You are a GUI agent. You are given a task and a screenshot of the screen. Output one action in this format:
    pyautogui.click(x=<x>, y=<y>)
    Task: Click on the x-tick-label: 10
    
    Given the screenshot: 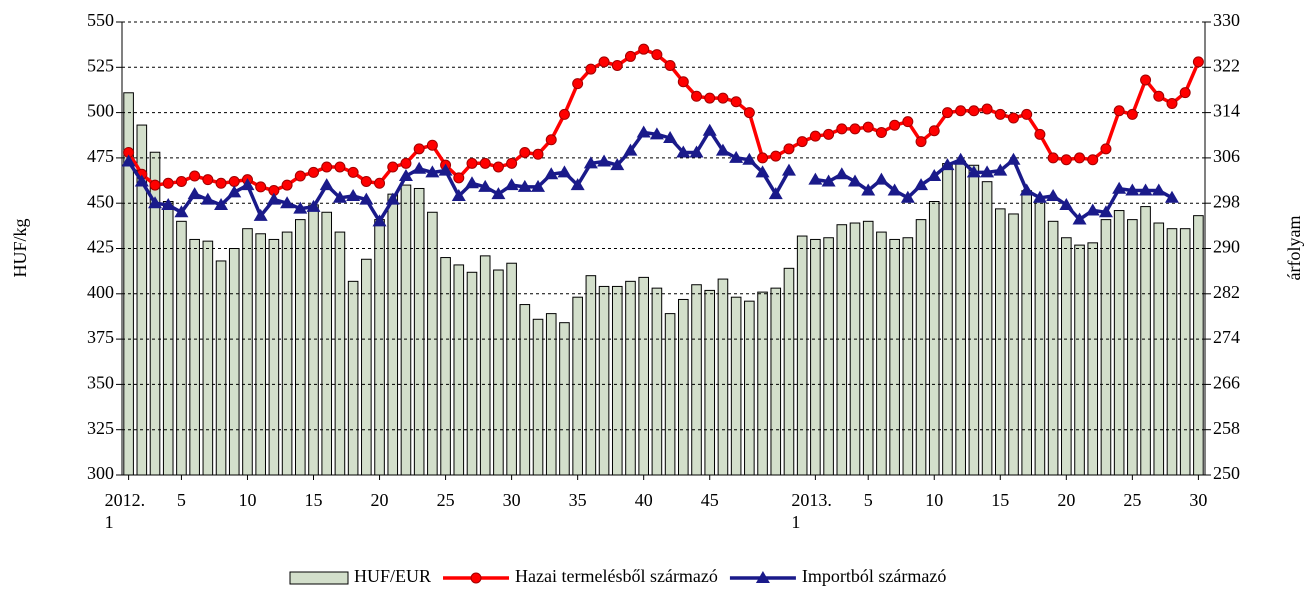 What is the action you would take?
    pyautogui.click(x=247, y=500)
    